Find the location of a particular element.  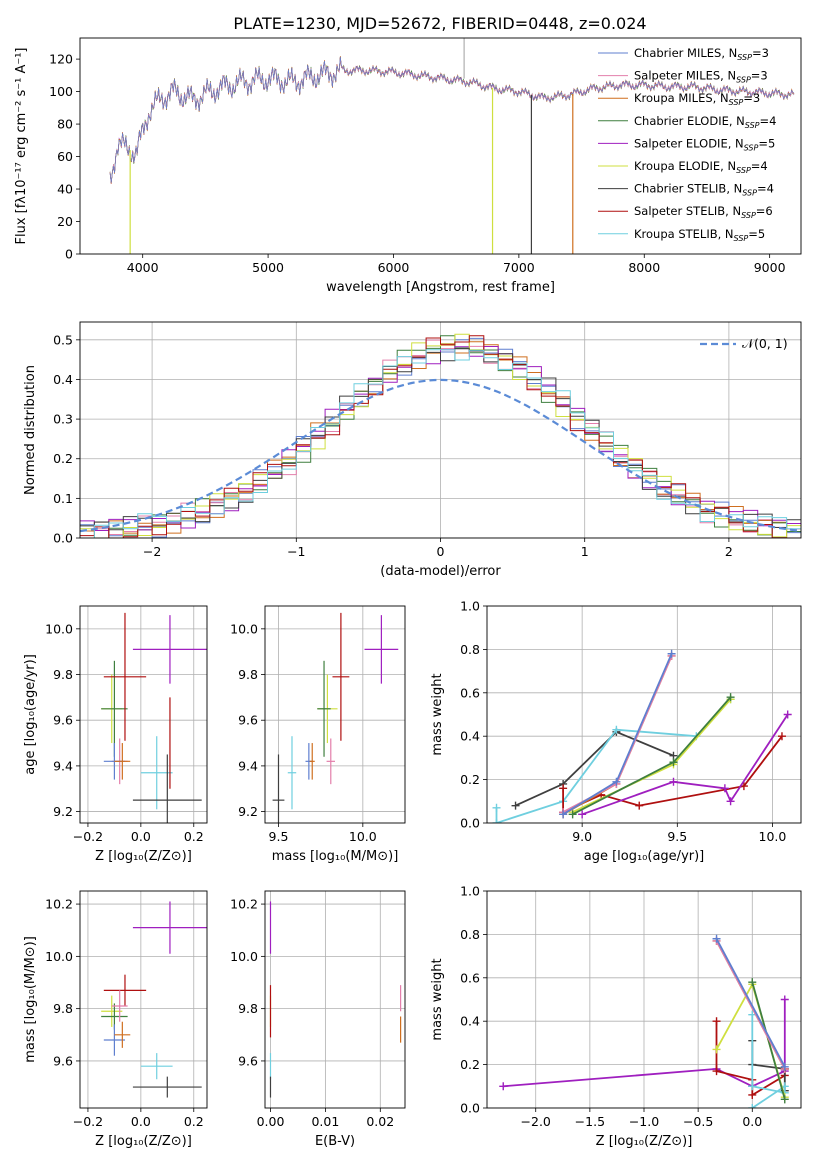

y-tick-label: 80 is located at coordinates (65, 124).